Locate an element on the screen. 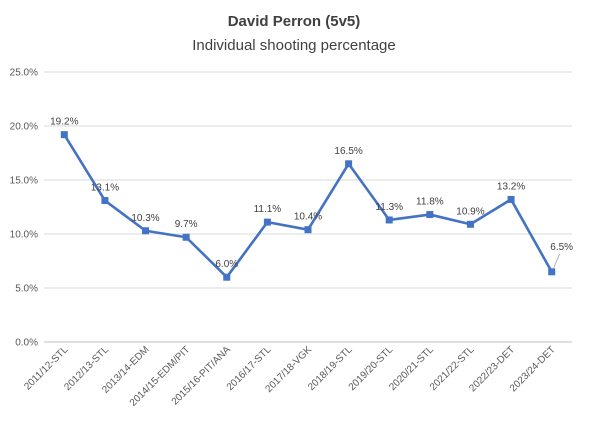 This screenshot has height=431, width=589. chart-title: David Perron (5v5) is located at coordinates (294, 21).